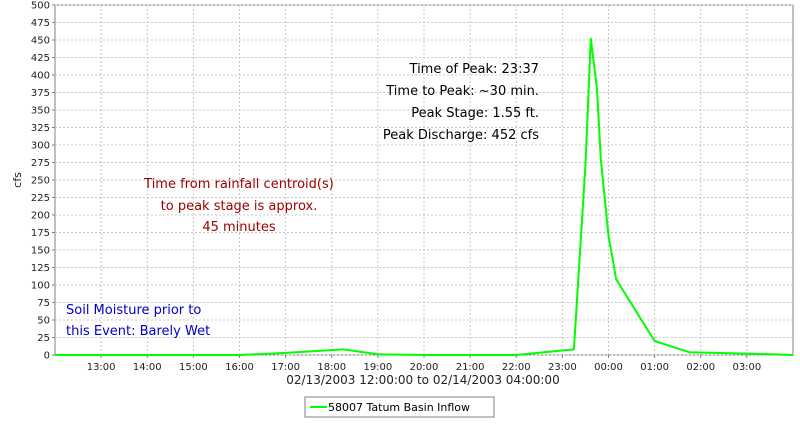  What do you see at coordinates (285, 367) in the screenshot?
I see `x-tick-label: 17:00` at bounding box center [285, 367].